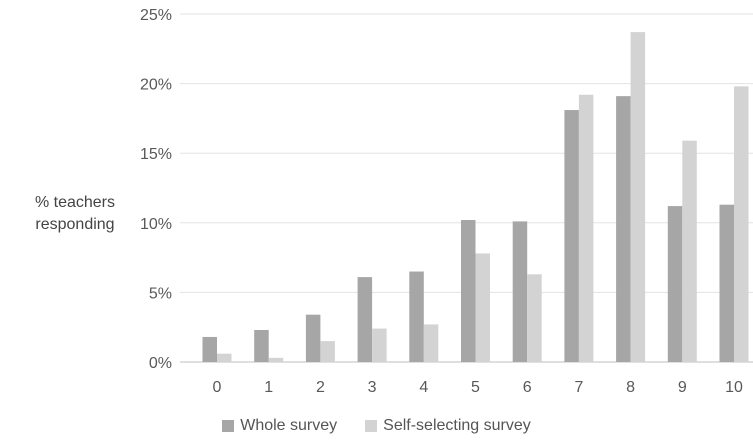 The height and width of the screenshot is (442, 753). Describe the element at coordinates (734, 387) in the screenshot. I see `x-tick-label-10: 10` at that location.